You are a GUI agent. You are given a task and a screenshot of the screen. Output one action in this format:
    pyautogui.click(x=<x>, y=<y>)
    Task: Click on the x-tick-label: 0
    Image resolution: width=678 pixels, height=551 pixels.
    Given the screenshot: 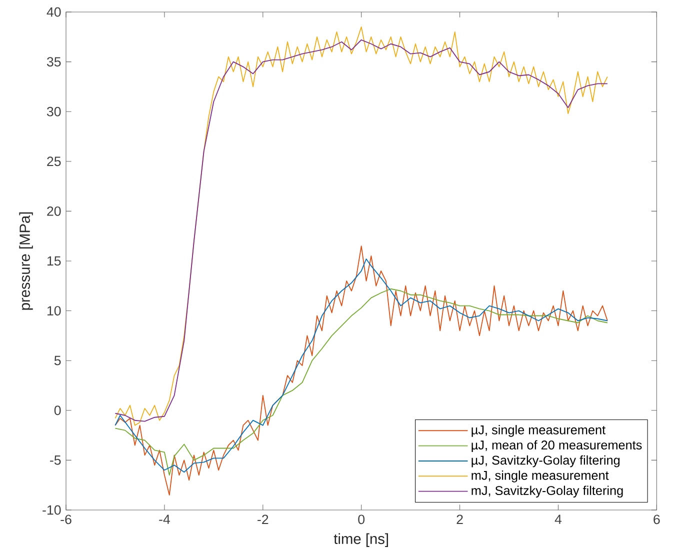 What is the action you would take?
    pyautogui.click(x=361, y=519)
    